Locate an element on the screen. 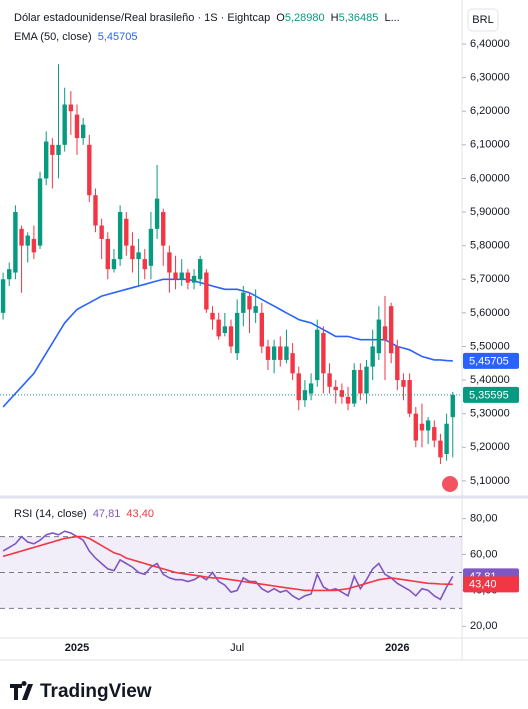 The height and width of the screenshot is (709, 528). rsi-legend: RSI (14, close) 47,81 43,40 is located at coordinates (84, 514).